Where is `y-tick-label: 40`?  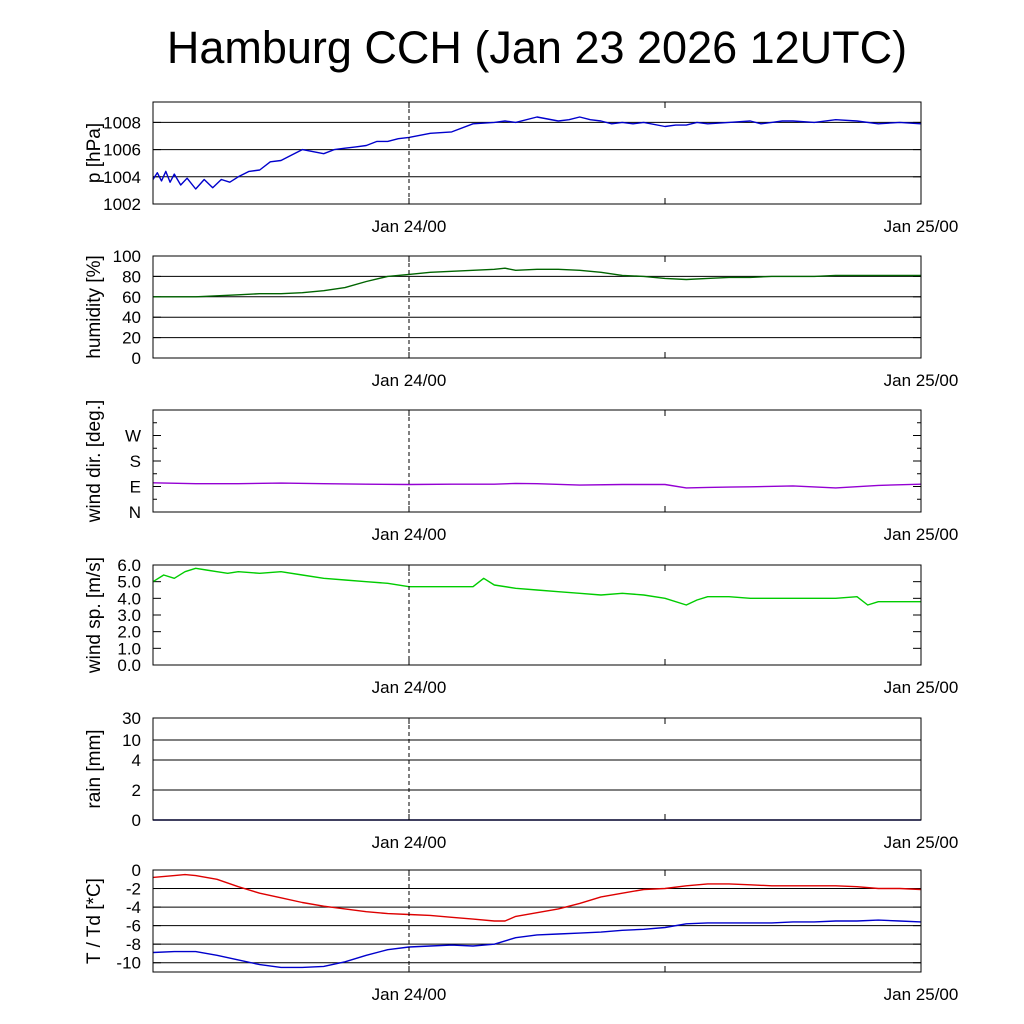 y-tick-label: 40 is located at coordinates (131, 317).